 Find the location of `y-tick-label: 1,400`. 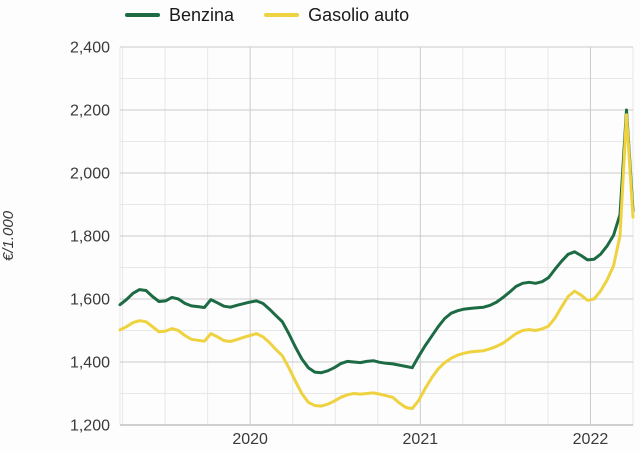

y-tick-label: 1,400 is located at coordinates (90, 363).